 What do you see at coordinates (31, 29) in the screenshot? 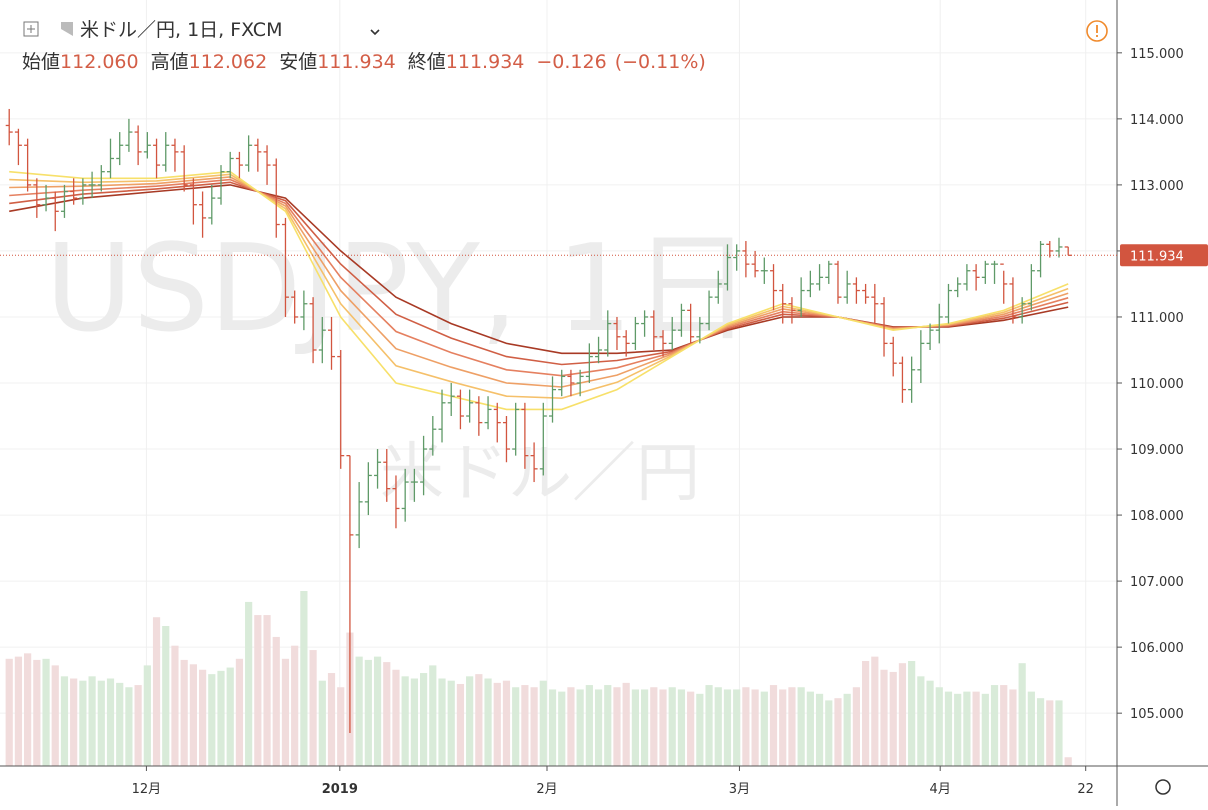
I see `expand-icon` at bounding box center [31, 29].